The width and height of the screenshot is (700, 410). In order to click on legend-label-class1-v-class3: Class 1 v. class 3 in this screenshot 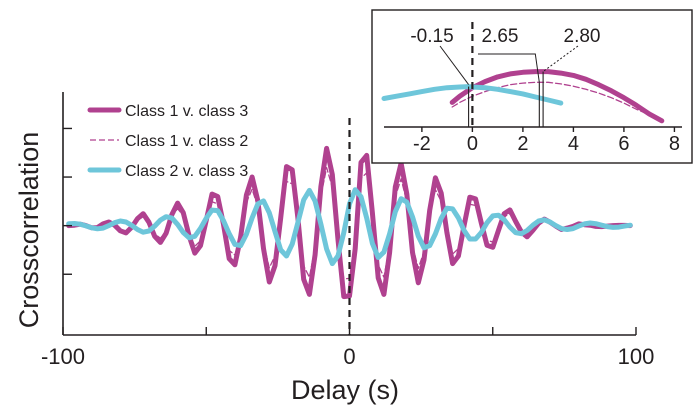, I will do `click(186, 111)`.